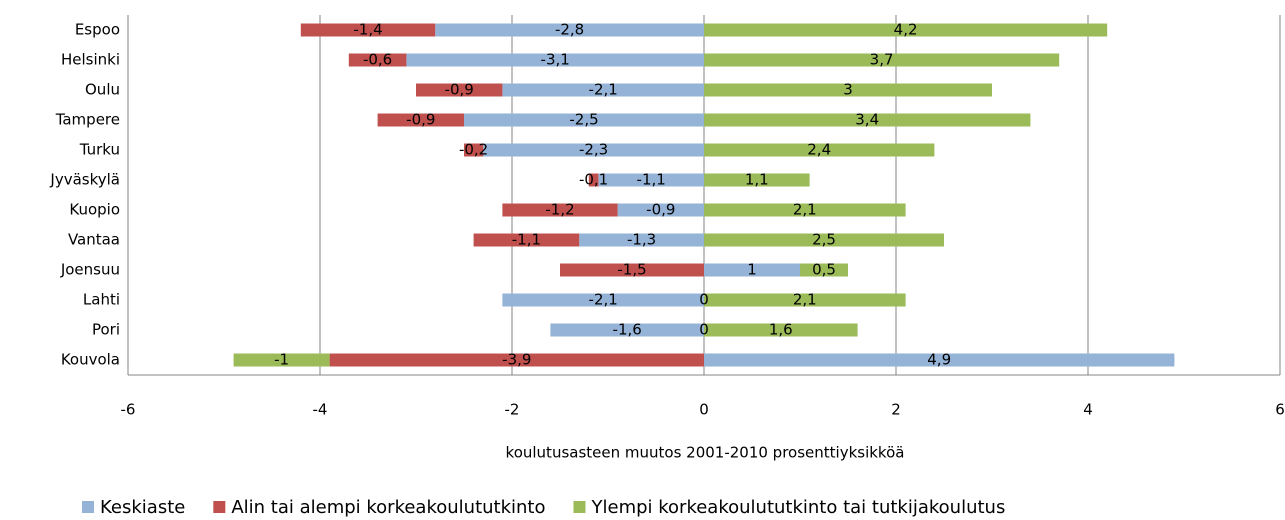 The height and width of the screenshot is (520, 1285). Describe the element at coordinates (142, 507) in the screenshot. I see `legend-text: Keskiaste` at that location.